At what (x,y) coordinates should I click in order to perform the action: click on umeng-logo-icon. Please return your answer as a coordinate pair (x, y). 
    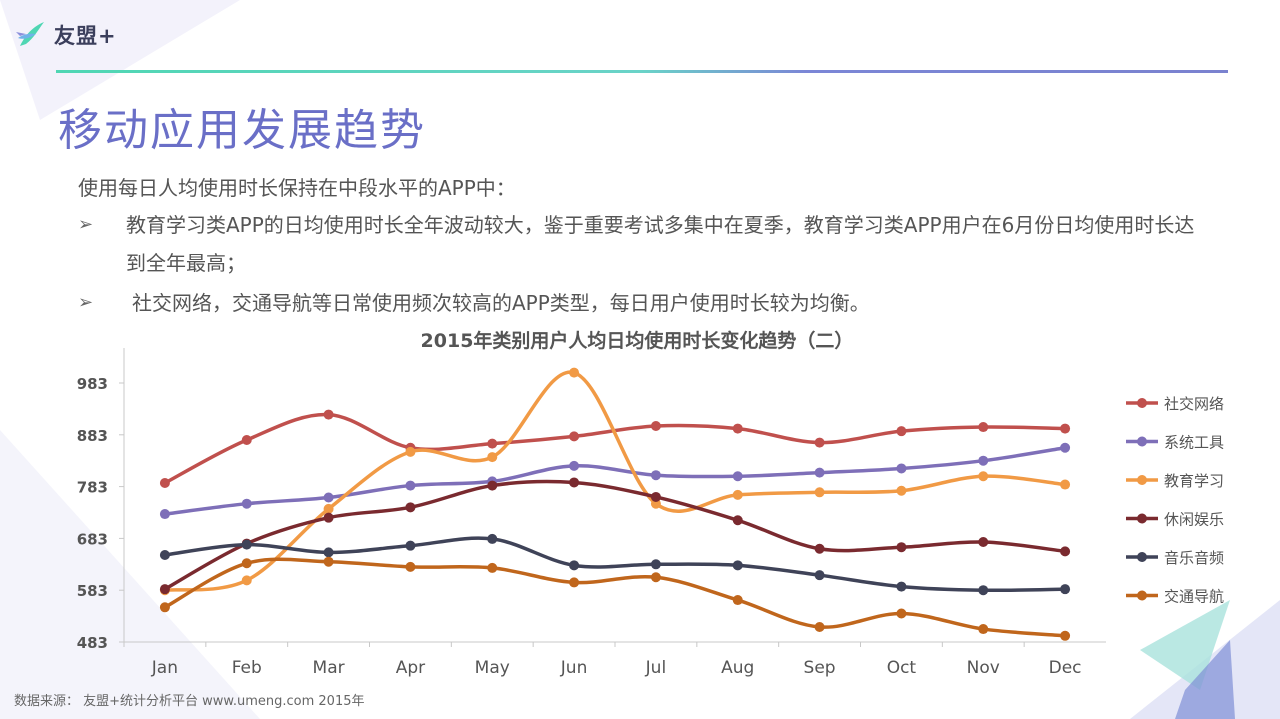
    Looking at the image, I should click on (30, 34).